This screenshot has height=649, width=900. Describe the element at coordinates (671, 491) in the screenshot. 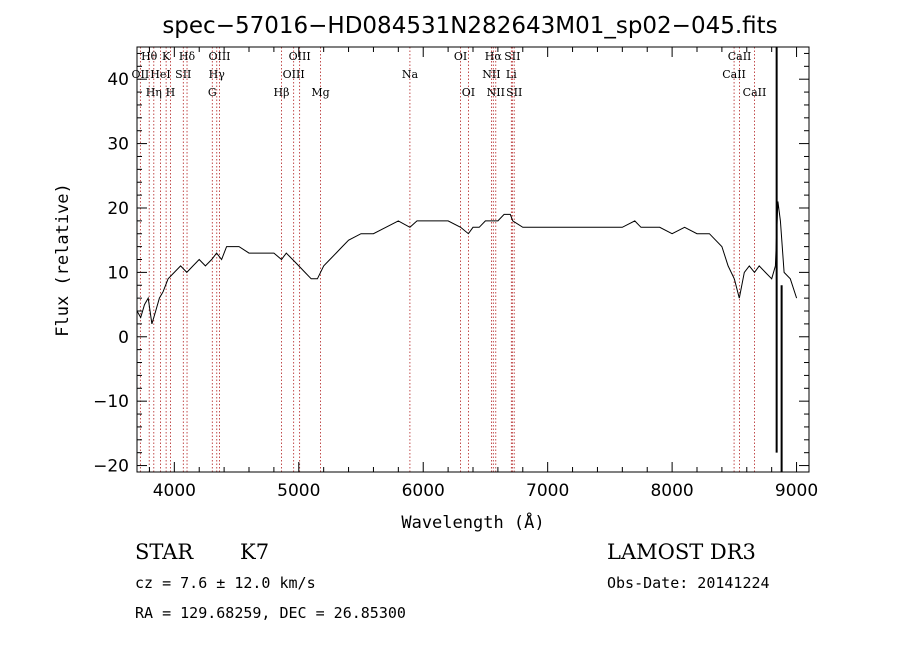

I see `x-tick-label: 8000` at that location.